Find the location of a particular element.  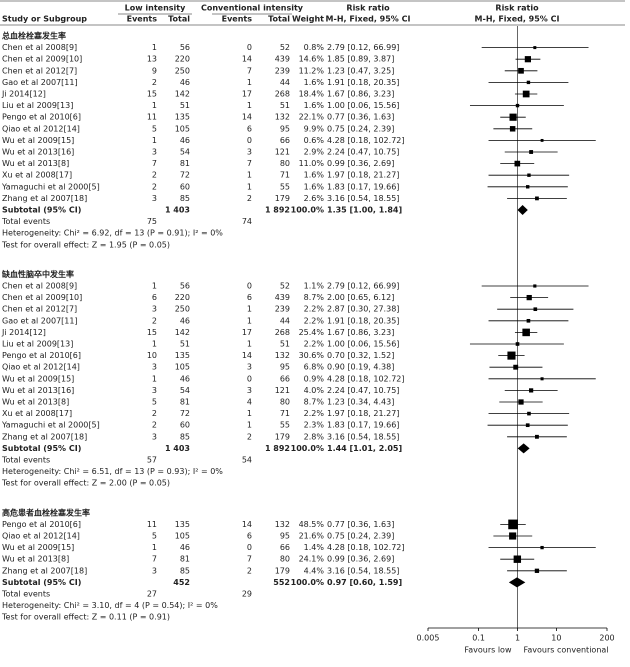

x-tick-label: 0.005 is located at coordinates (428, 638).